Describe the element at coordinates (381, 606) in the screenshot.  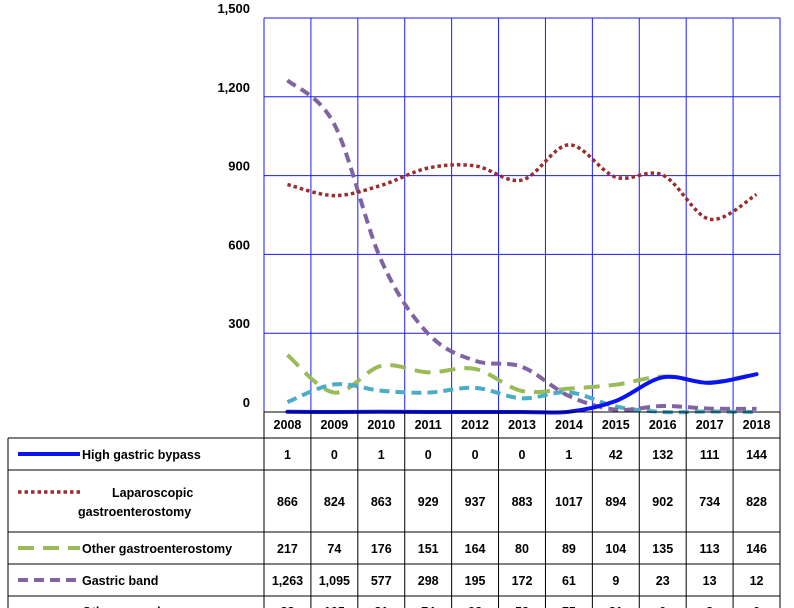
I see `data-label: 81` at that location.